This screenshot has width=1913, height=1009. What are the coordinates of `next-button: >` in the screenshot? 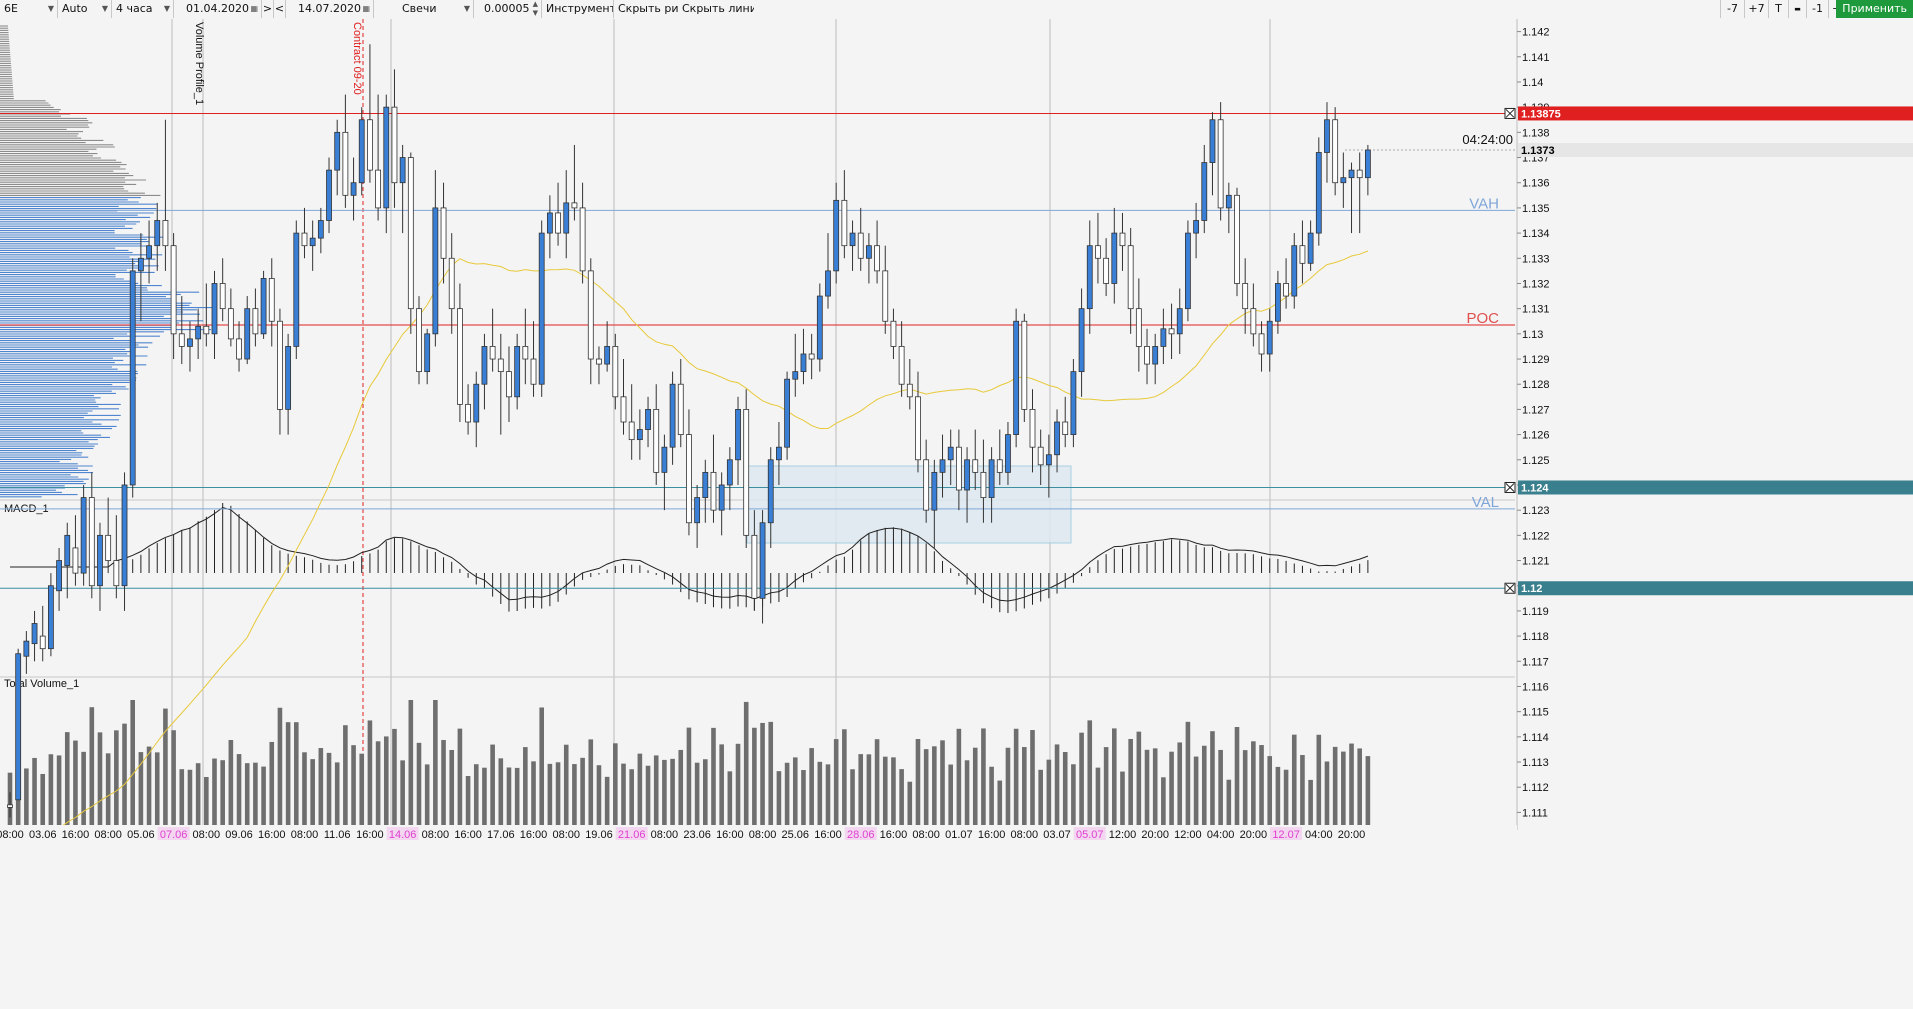 It's located at (268, 9).